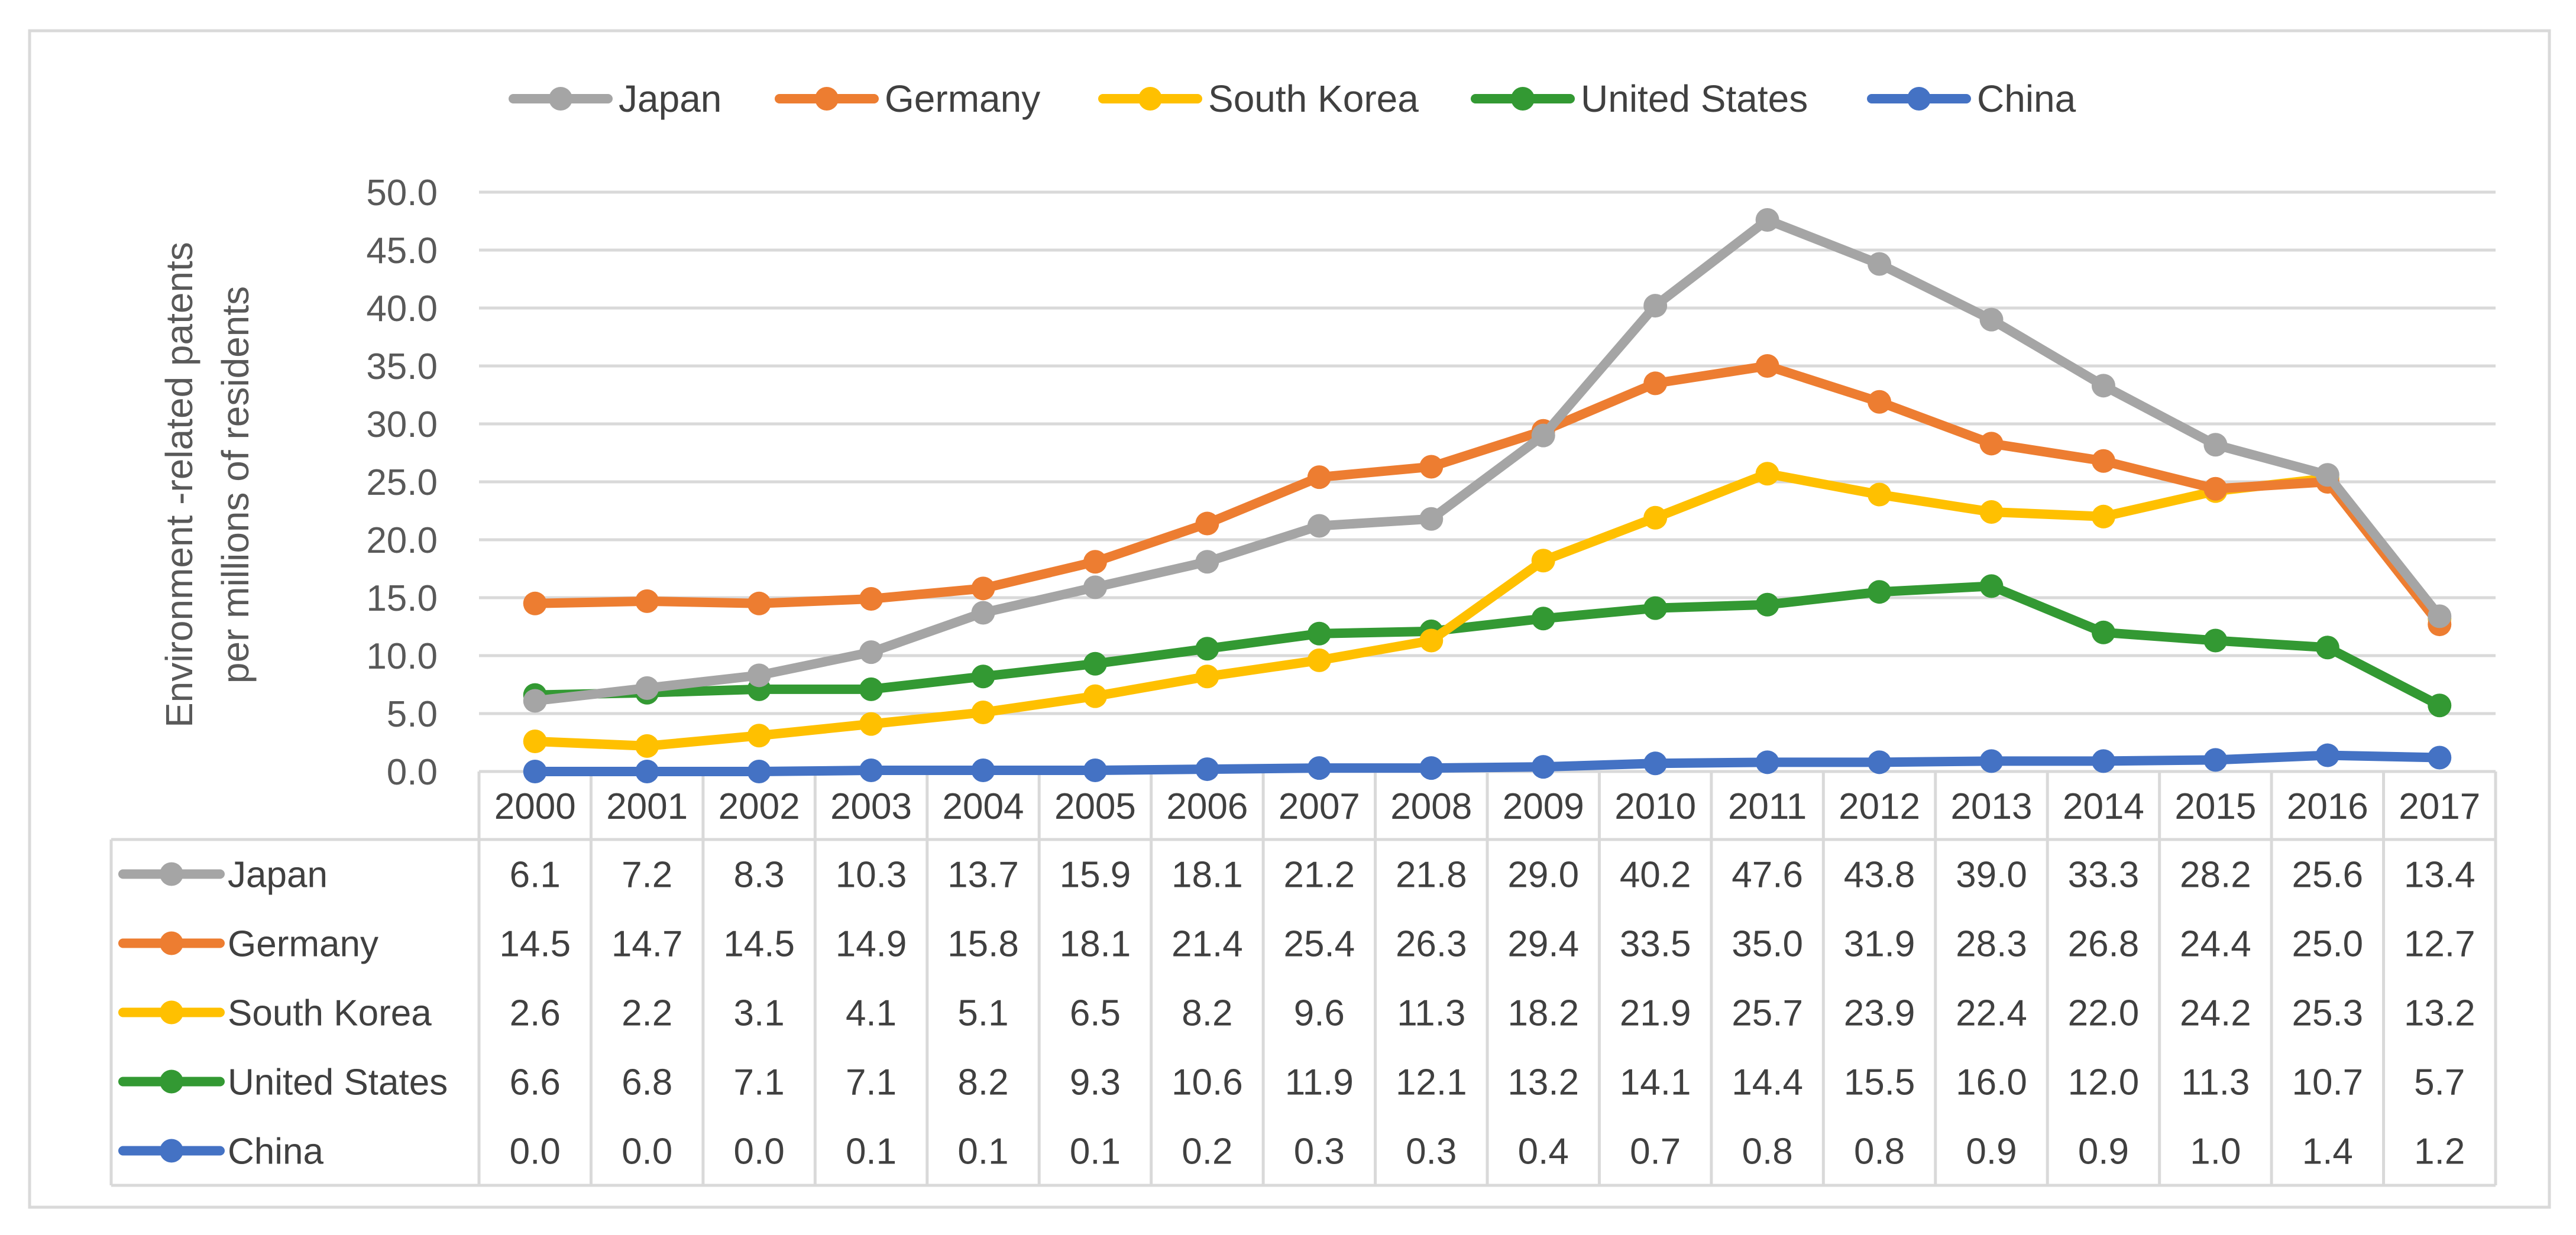 The image size is (2576, 1235). Describe the element at coordinates (1992, 875) in the screenshot. I see `table-cell-value: 39.0` at that location.